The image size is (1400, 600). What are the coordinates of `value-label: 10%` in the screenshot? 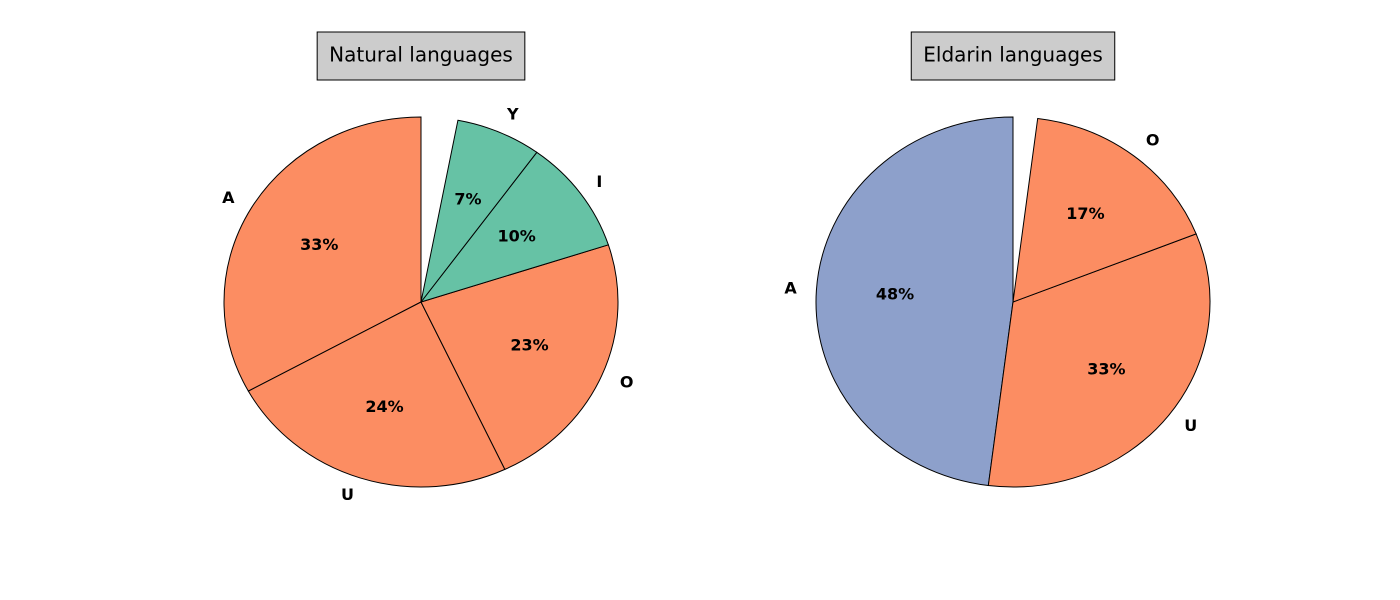 It's located at (516, 235).